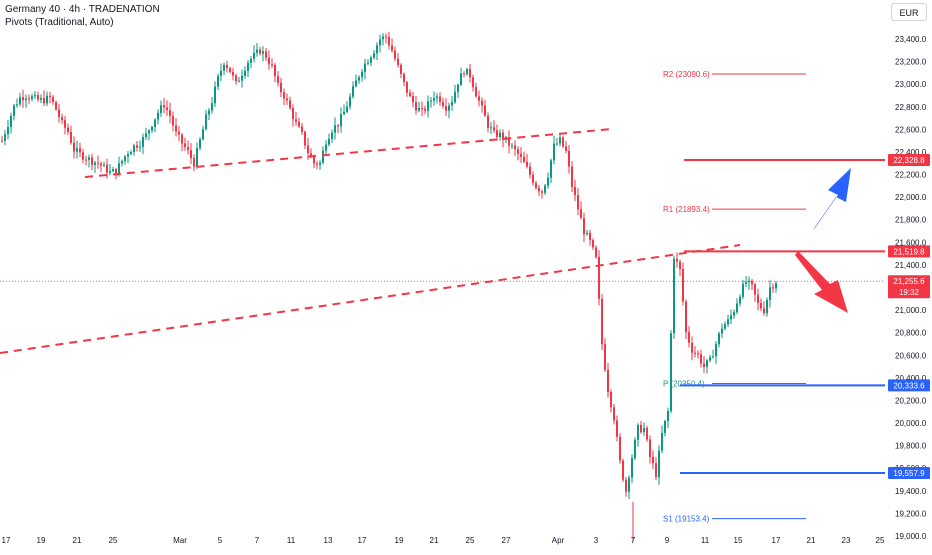  I want to click on price-tick-label: 19,800.0, so click(911, 446).